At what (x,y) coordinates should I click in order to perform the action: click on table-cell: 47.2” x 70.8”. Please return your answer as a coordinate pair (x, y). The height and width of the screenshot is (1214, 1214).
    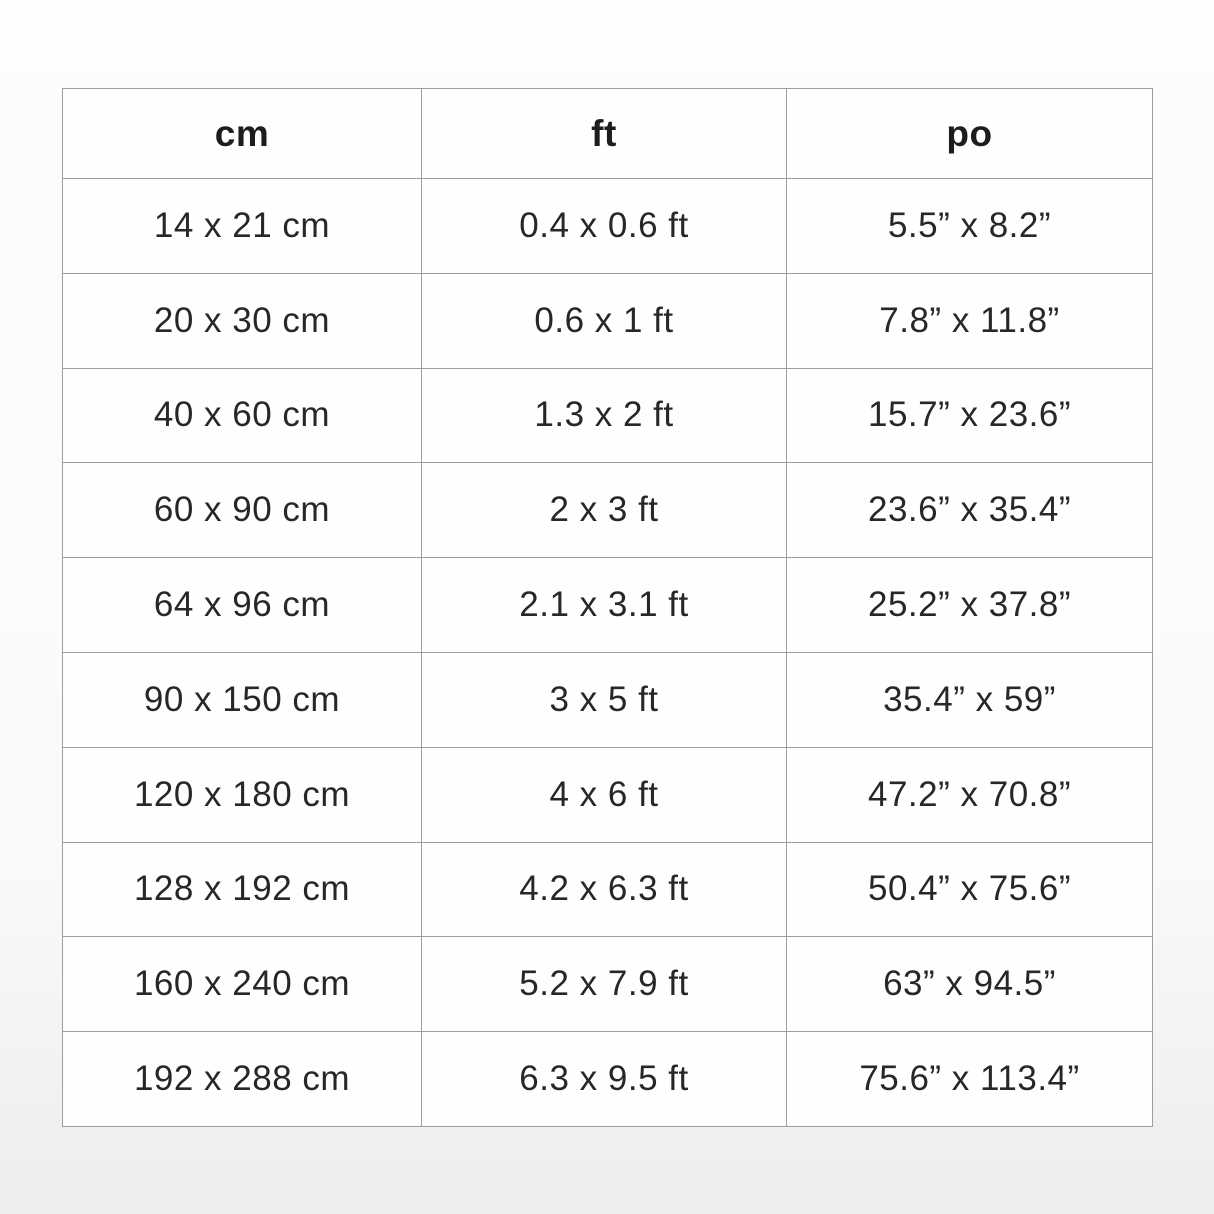
    Looking at the image, I should click on (969, 794).